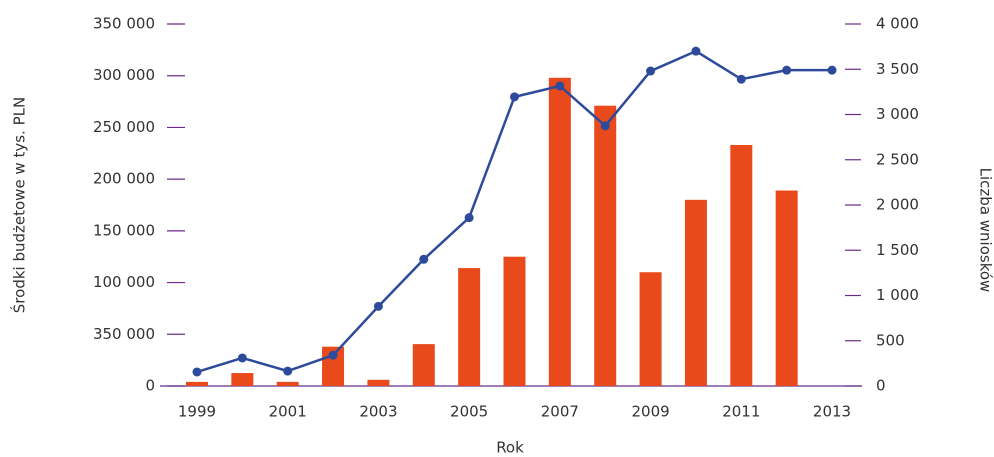  What do you see at coordinates (881, 386) in the screenshot?
I see `y2-tick-label: 0` at bounding box center [881, 386].